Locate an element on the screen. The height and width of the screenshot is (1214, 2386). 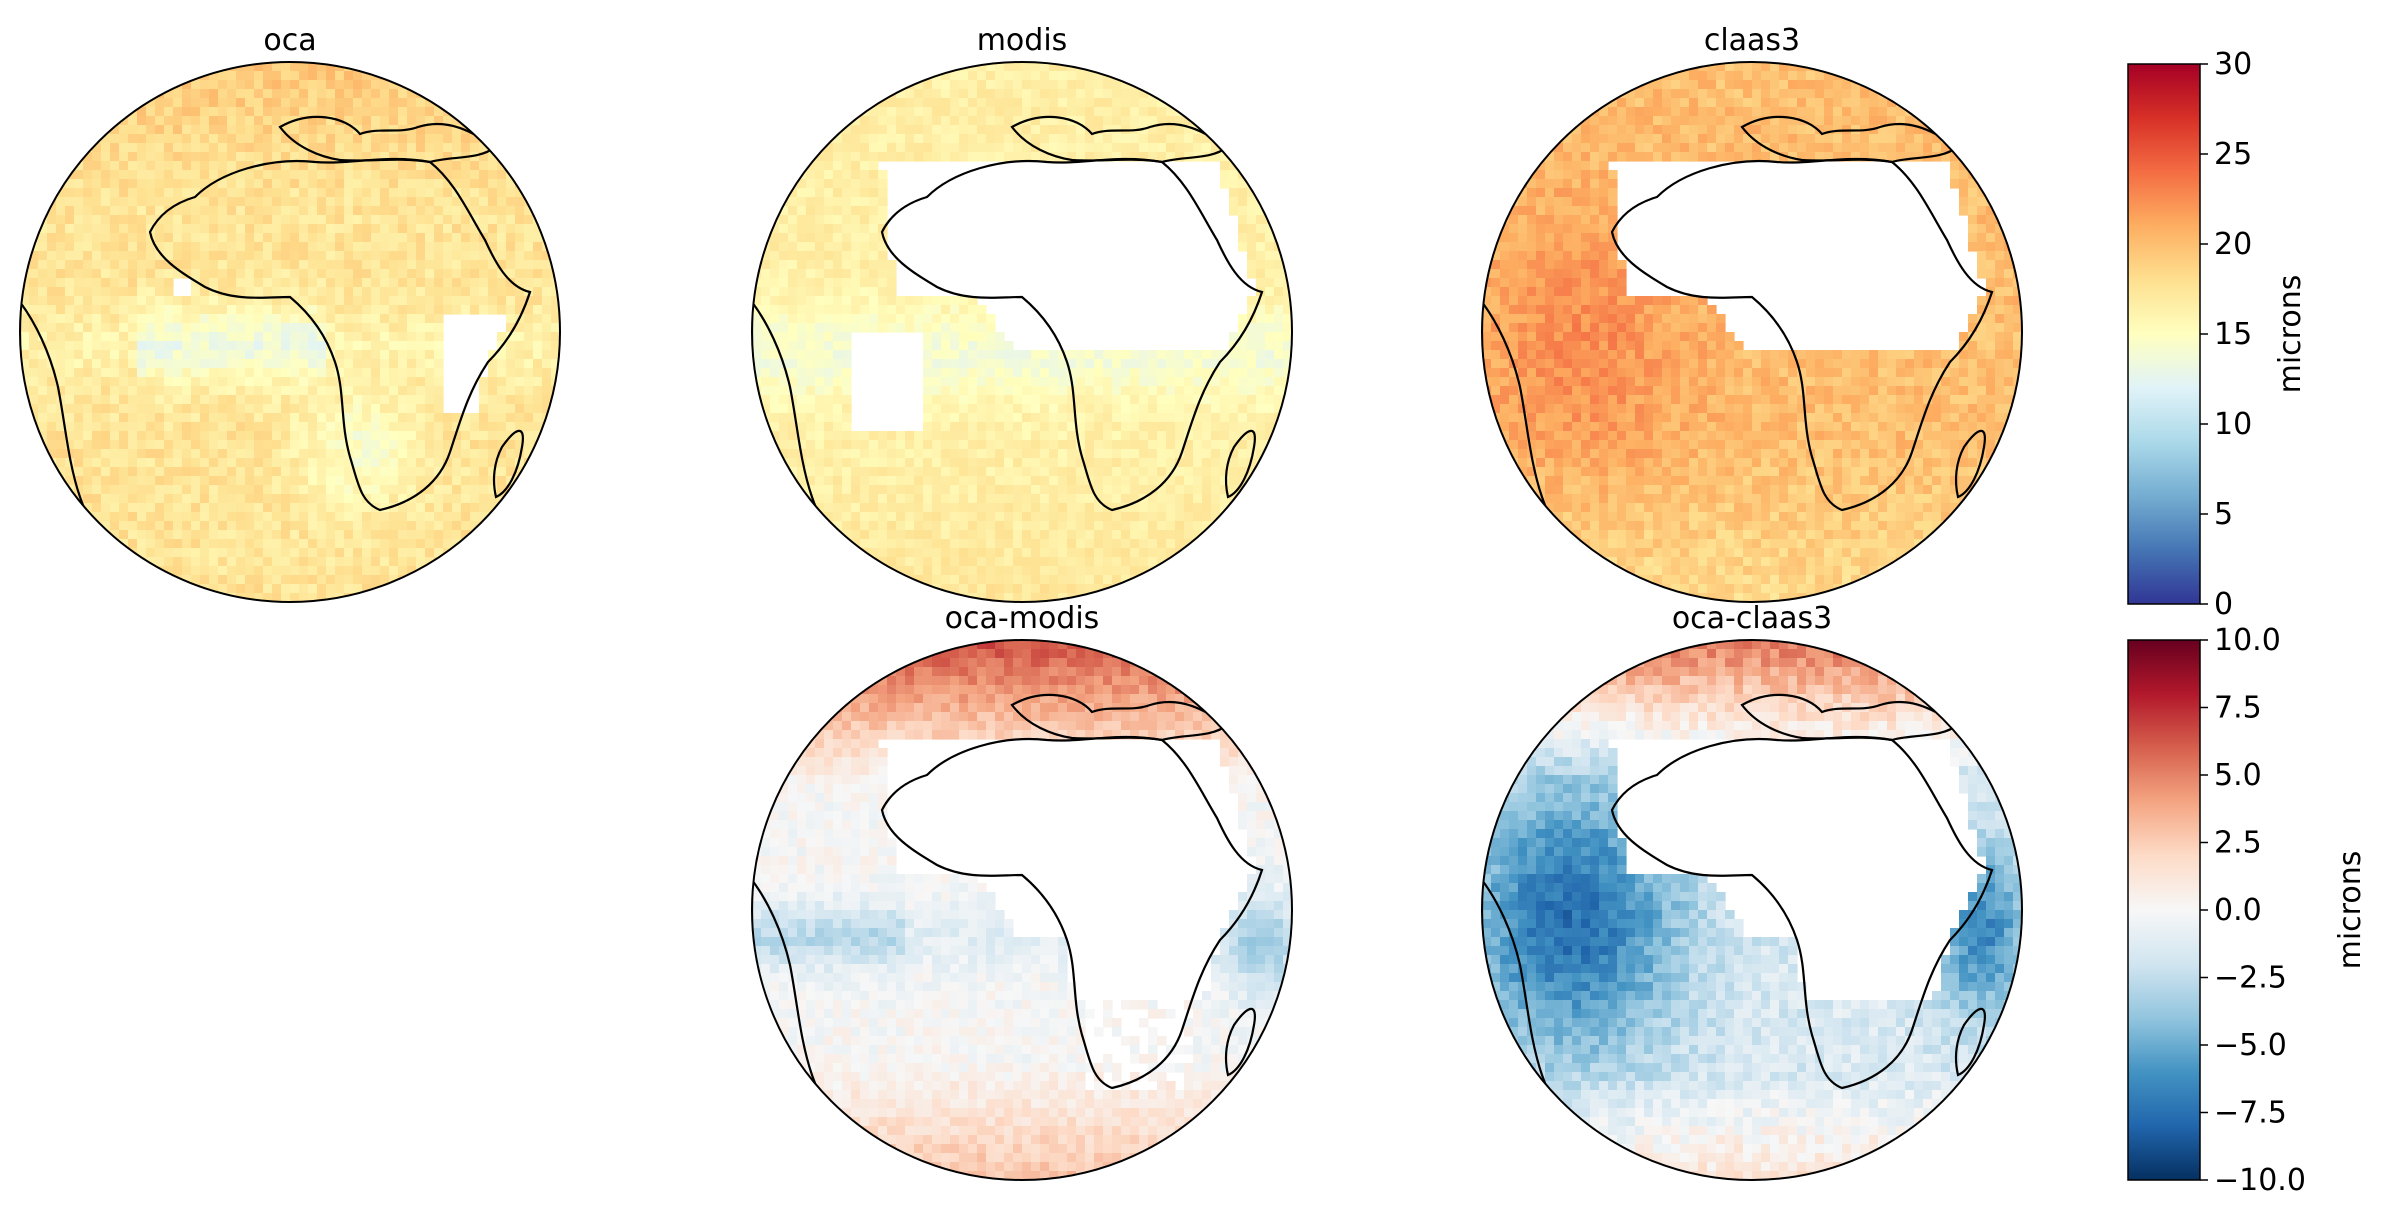
colorbar-tick-label: 2.5 is located at coordinates (2238, 843).